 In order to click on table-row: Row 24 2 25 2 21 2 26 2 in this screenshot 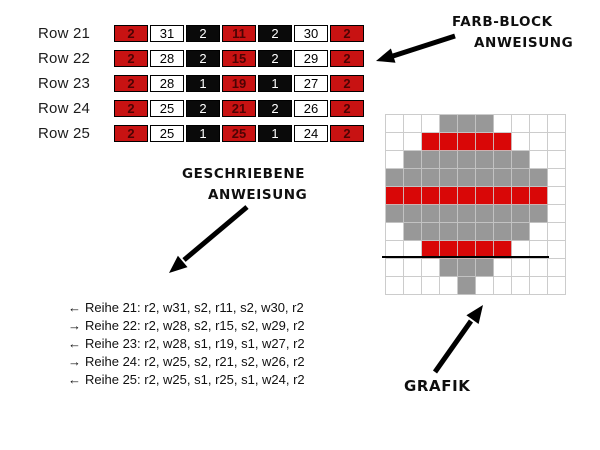, I will do `click(202, 108)`.